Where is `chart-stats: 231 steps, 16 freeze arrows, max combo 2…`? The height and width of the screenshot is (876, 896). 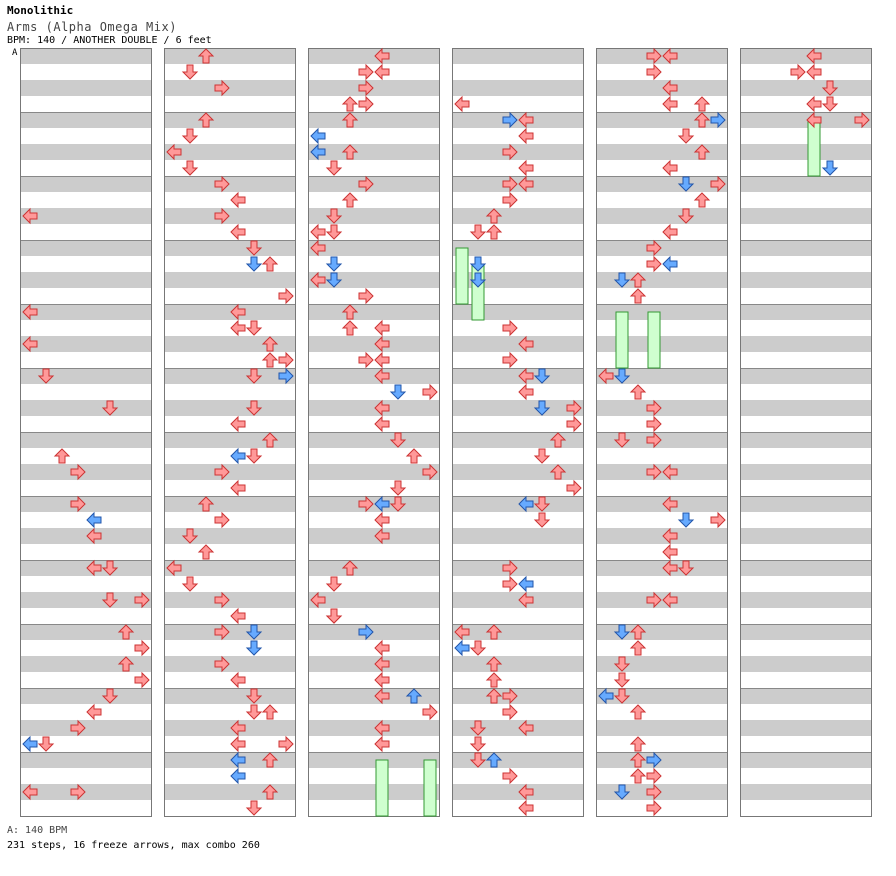 chart-stats: 231 steps, 16 freeze arrows, max combo 2… is located at coordinates (133, 845).